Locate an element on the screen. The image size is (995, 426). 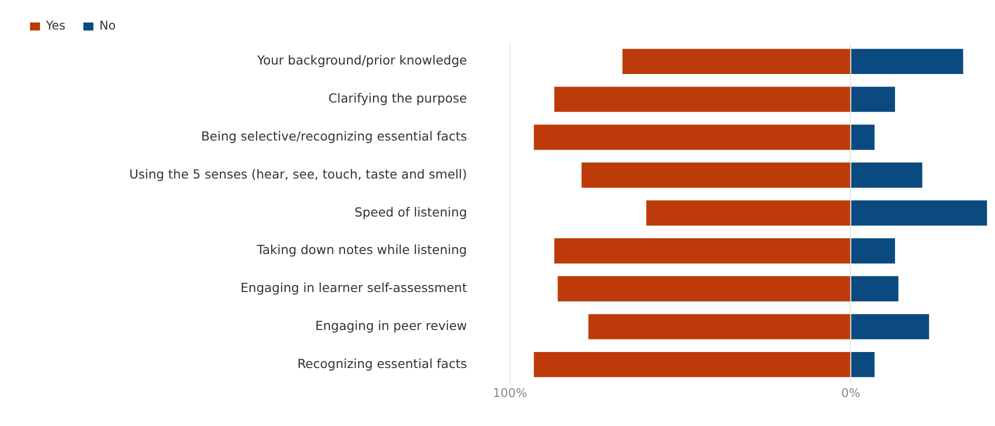
legend-label: No is located at coordinates (107, 25).